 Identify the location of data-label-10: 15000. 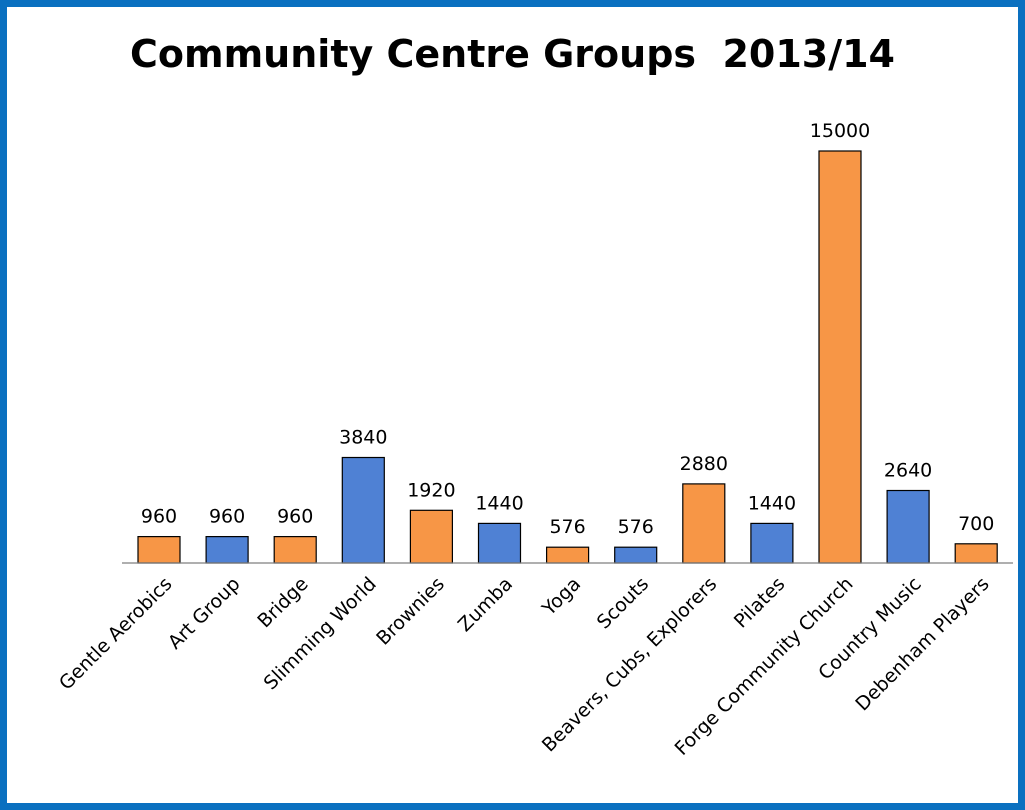
(840, 131).